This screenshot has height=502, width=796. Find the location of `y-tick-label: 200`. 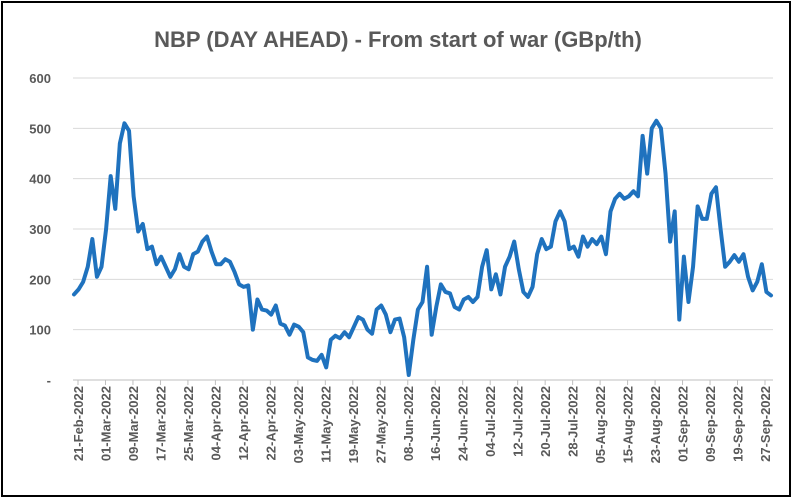

y-tick-label: 200 is located at coordinates (40, 279).